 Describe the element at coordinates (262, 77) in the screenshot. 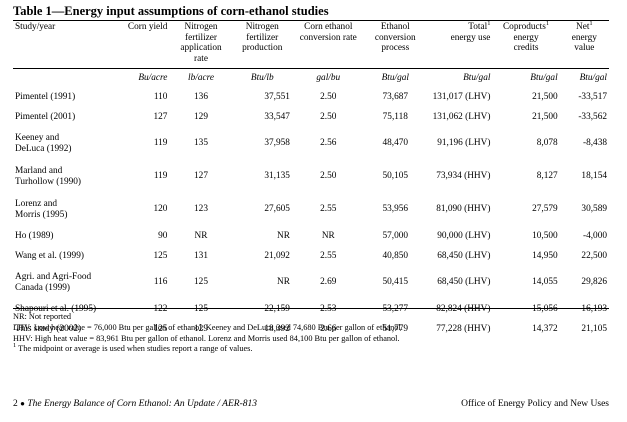

I see `unit-cell: Btu/lb` at that location.